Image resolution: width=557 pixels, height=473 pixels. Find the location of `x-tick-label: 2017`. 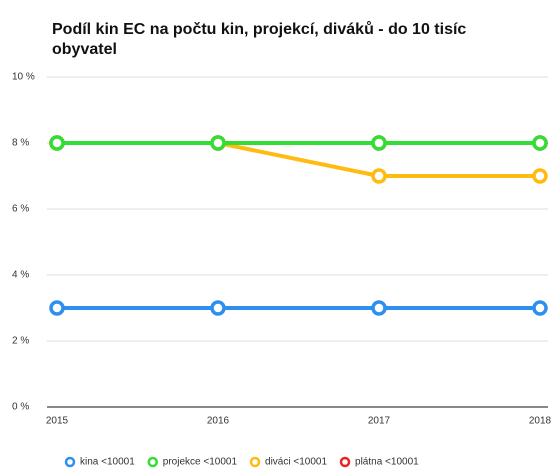

x-tick-label: 2017 is located at coordinates (379, 421).